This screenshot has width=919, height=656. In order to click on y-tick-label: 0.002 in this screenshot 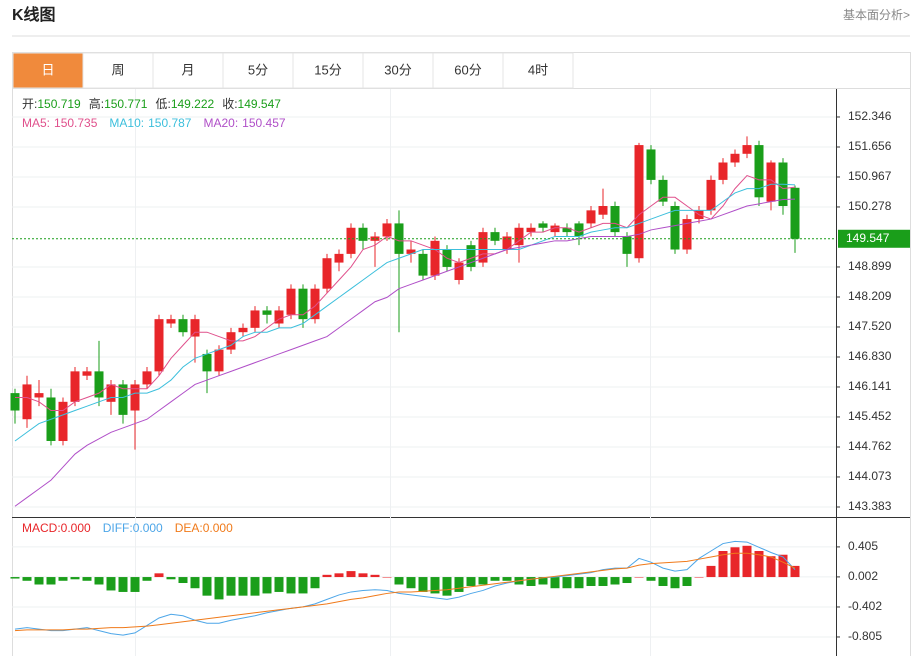, I will do `click(863, 576)`.